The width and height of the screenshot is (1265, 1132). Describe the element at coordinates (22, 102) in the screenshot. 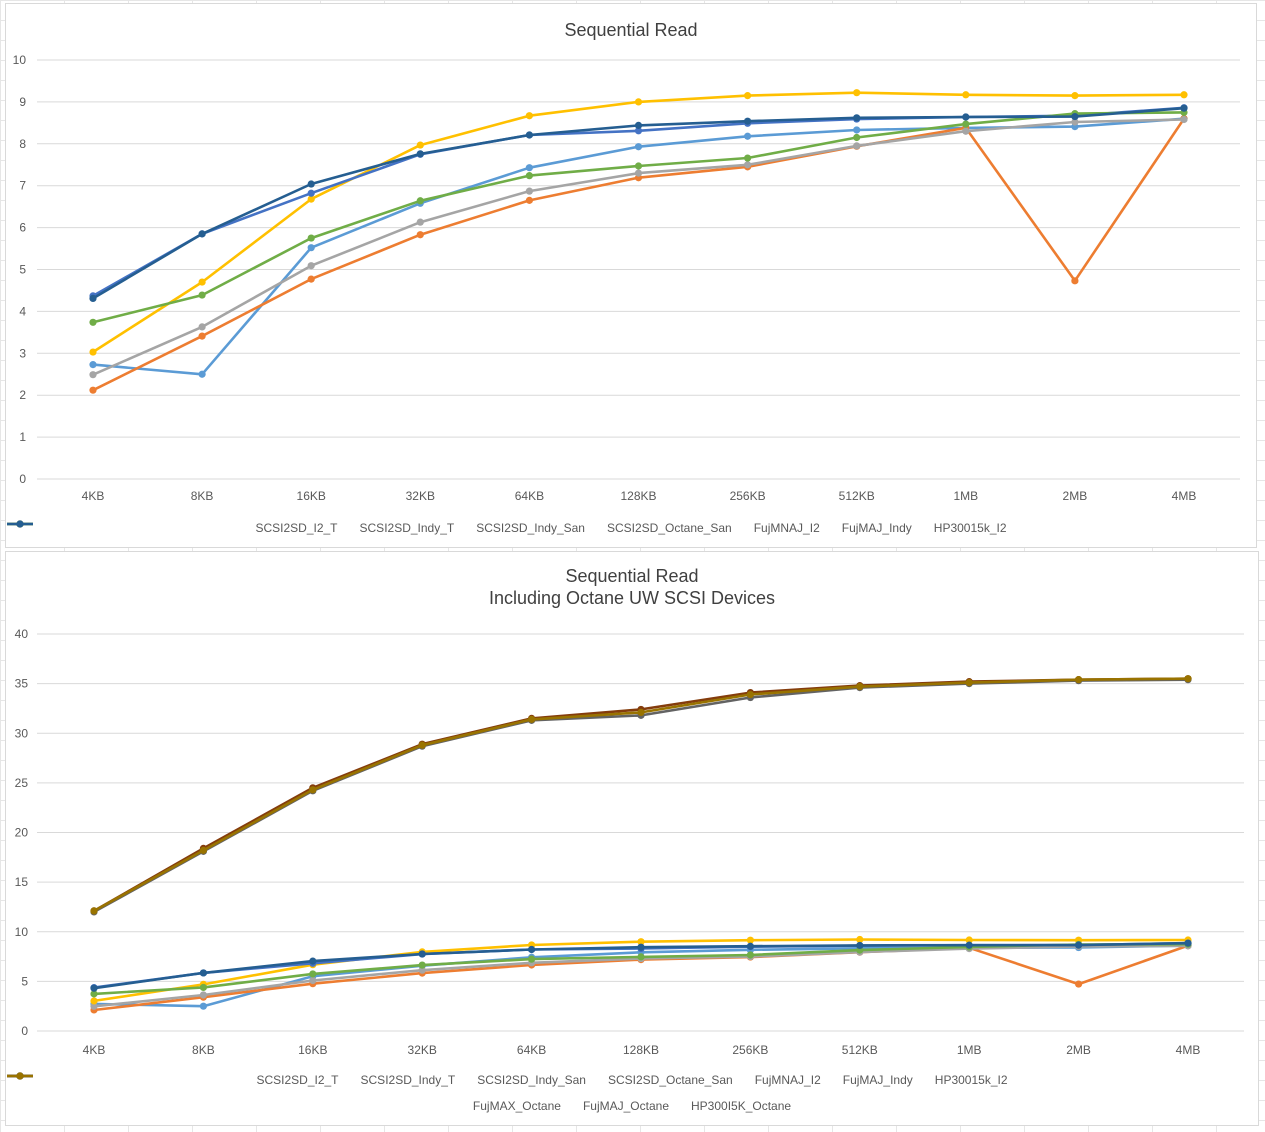

I see `y-tick-label: 9` at that location.